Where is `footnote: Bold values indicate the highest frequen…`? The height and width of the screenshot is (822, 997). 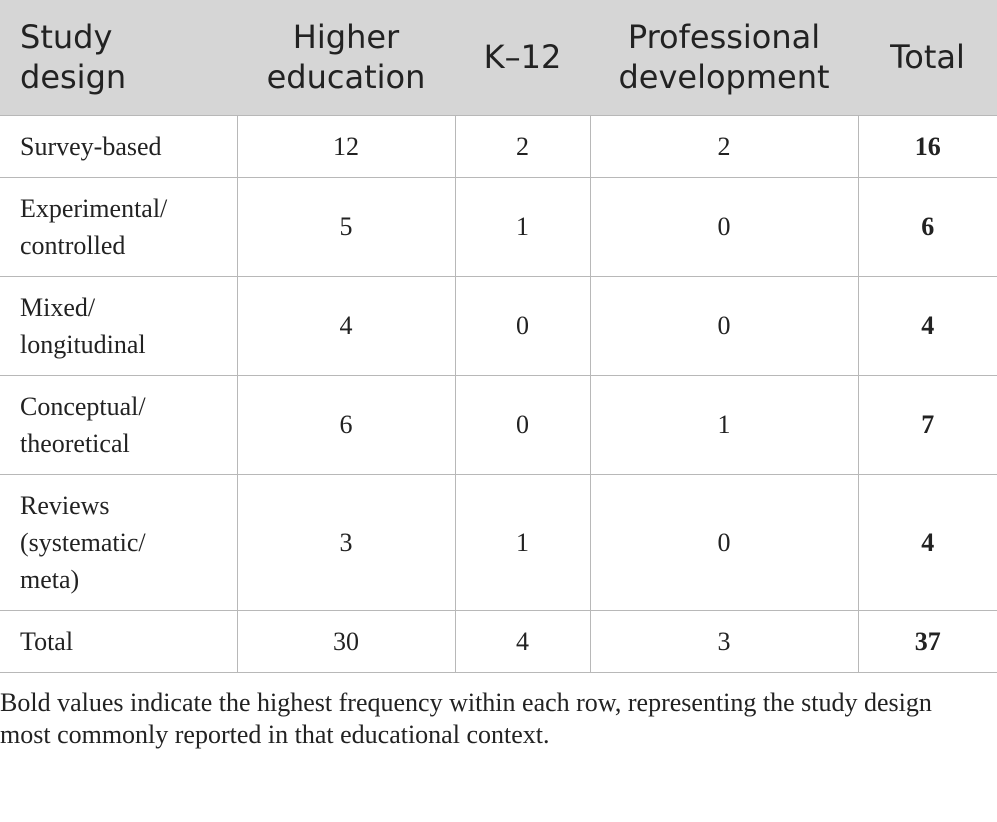 footnote: Bold values indicate the highest frequen… is located at coordinates (466, 718).